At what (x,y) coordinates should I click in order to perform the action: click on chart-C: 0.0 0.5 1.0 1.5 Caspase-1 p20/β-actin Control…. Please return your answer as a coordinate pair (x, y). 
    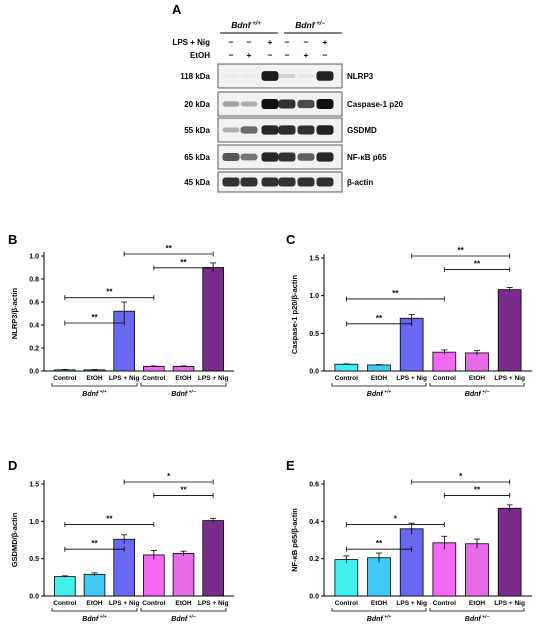
    Looking at the image, I should click on (411, 322).